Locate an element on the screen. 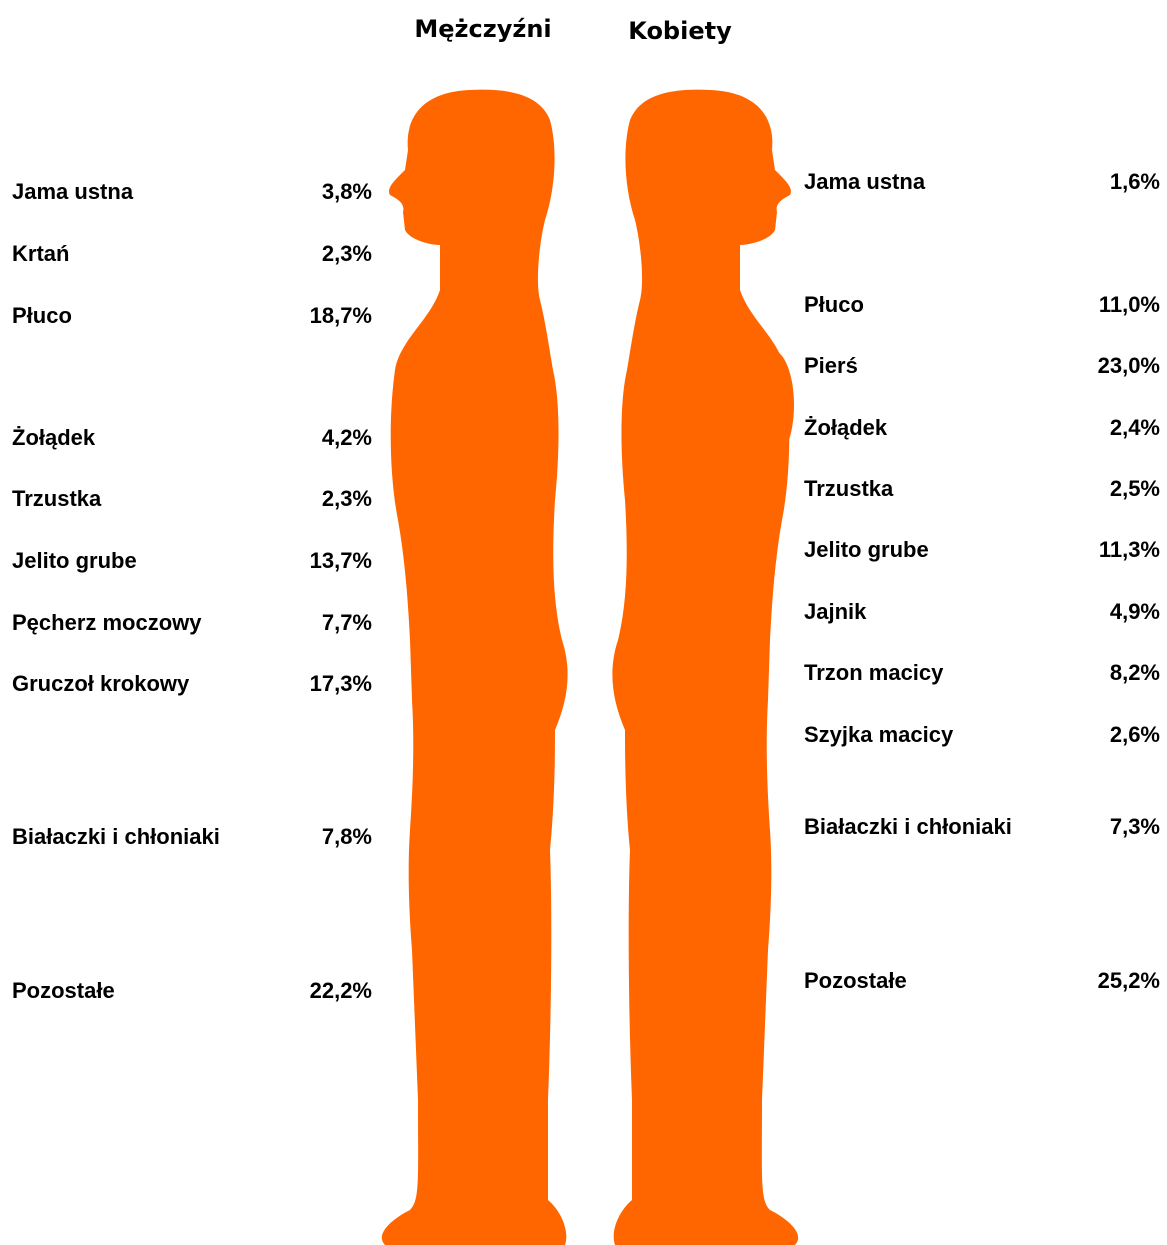 This screenshot has width=1167, height=1245. site-label: Szyjka macicy is located at coordinates (879, 734).